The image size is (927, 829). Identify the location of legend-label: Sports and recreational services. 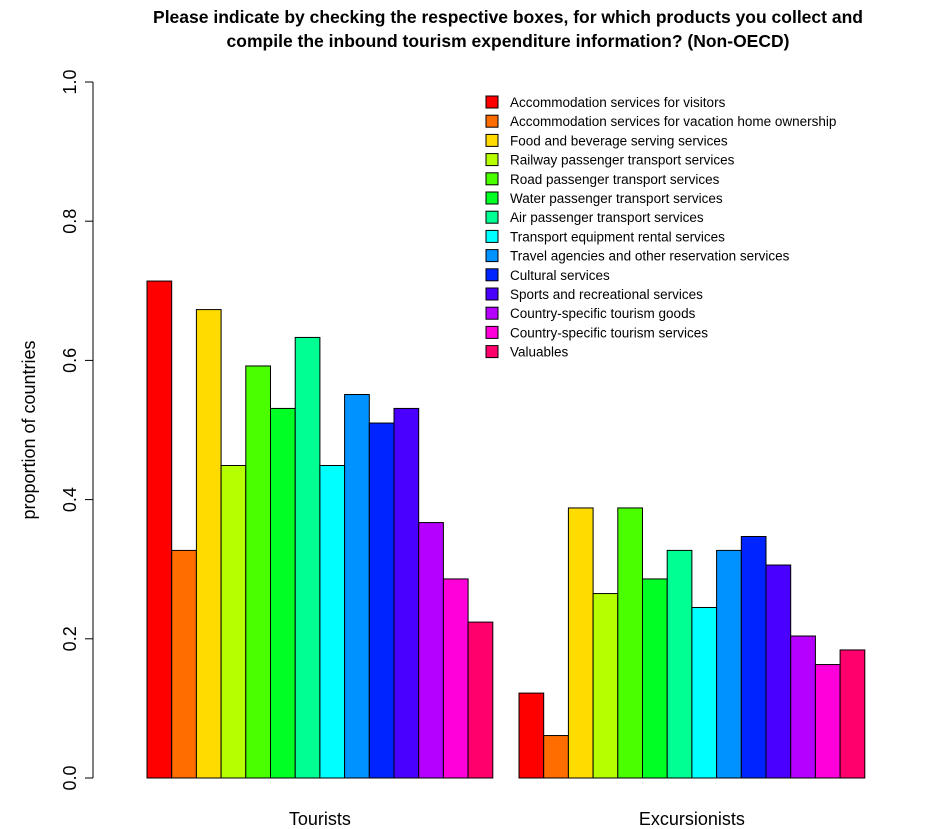
(606, 294).